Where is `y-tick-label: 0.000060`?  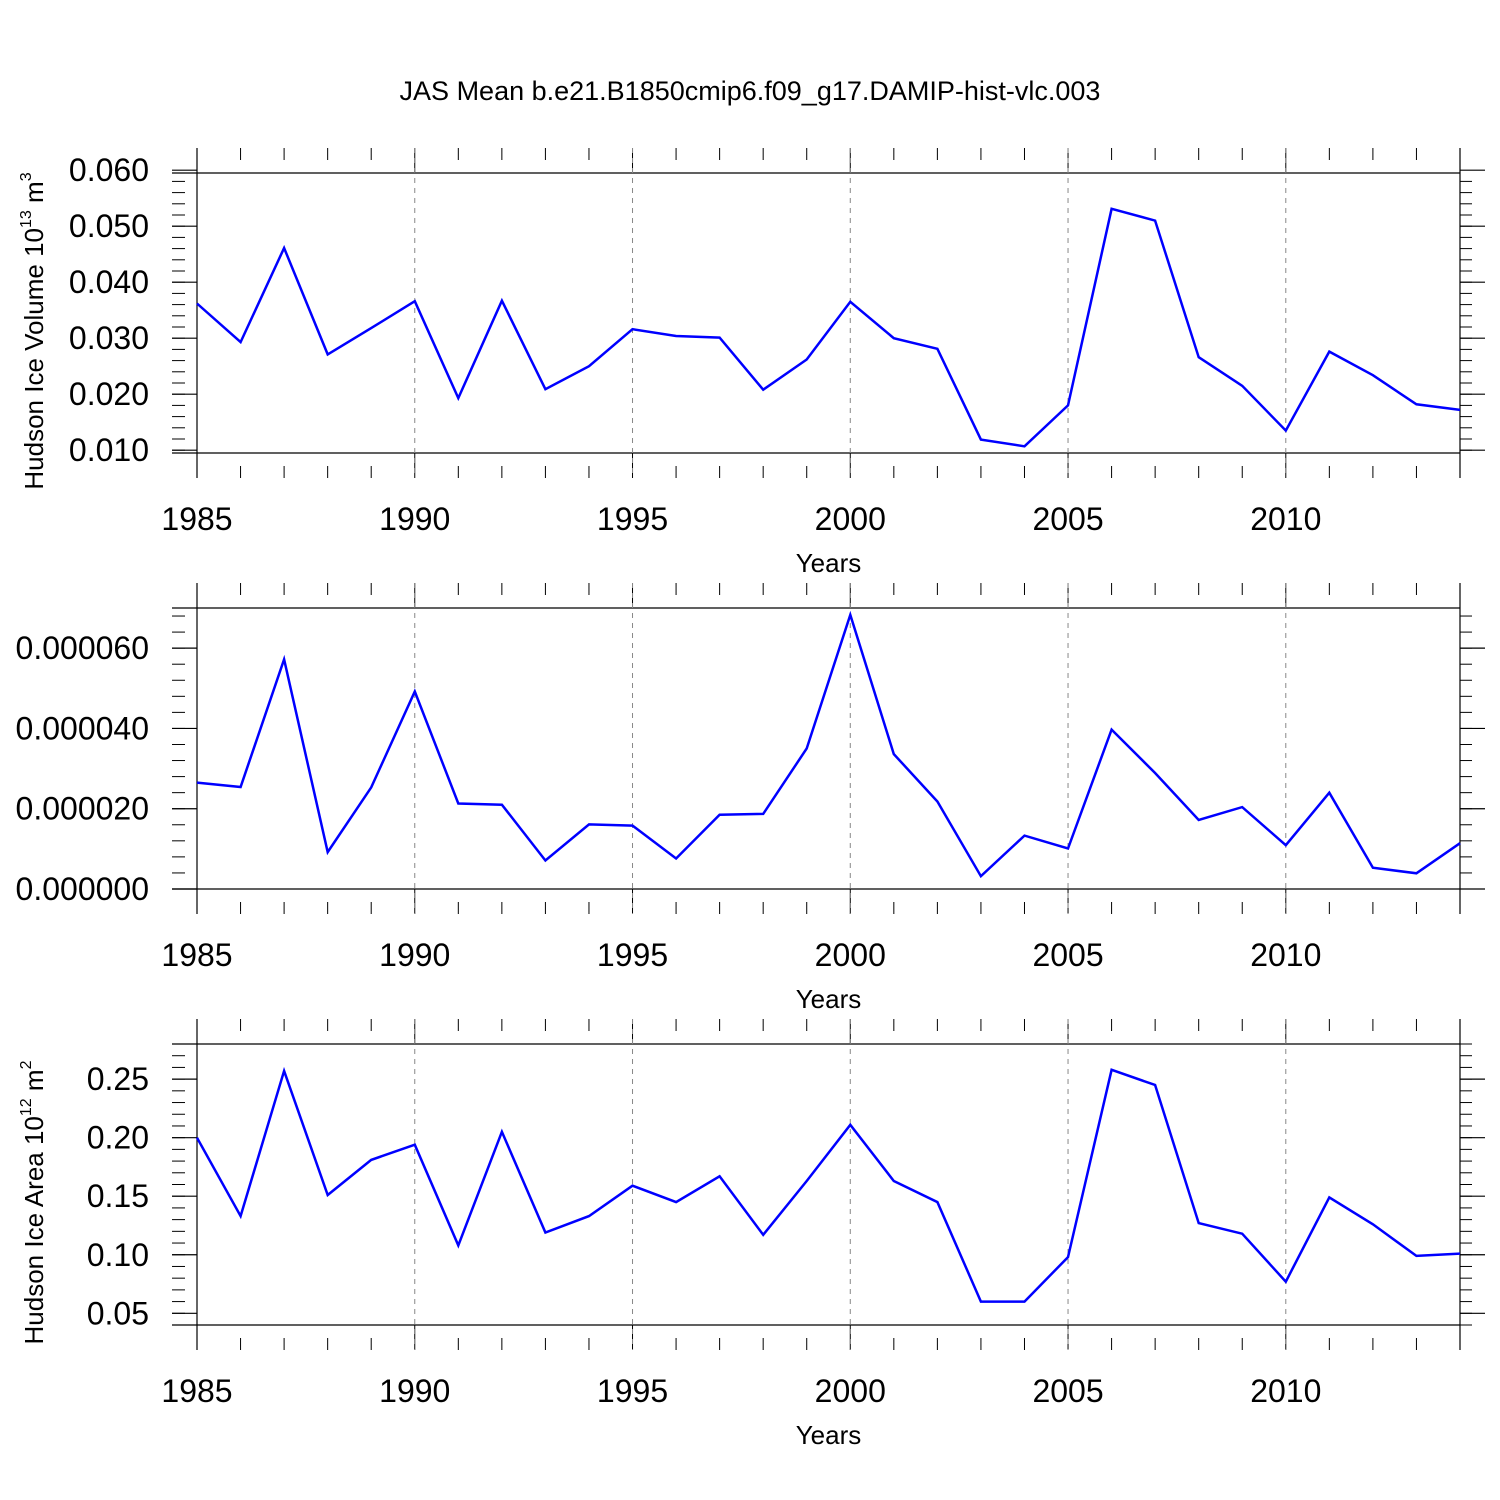
y-tick-label: 0.000060 is located at coordinates (82, 648).